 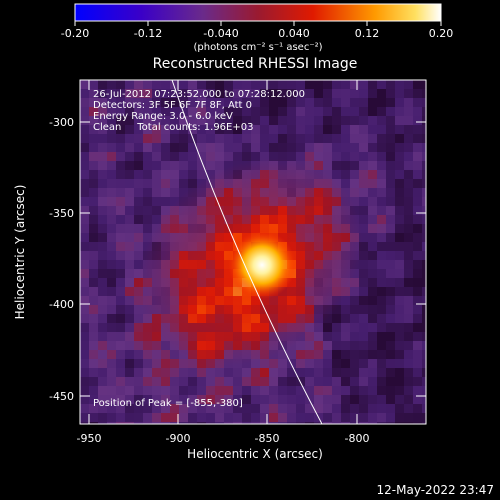 What do you see at coordinates (20, 252) in the screenshot?
I see `y-axis-label: Heliocentric Y (arcsec)` at bounding box center [20, 252].